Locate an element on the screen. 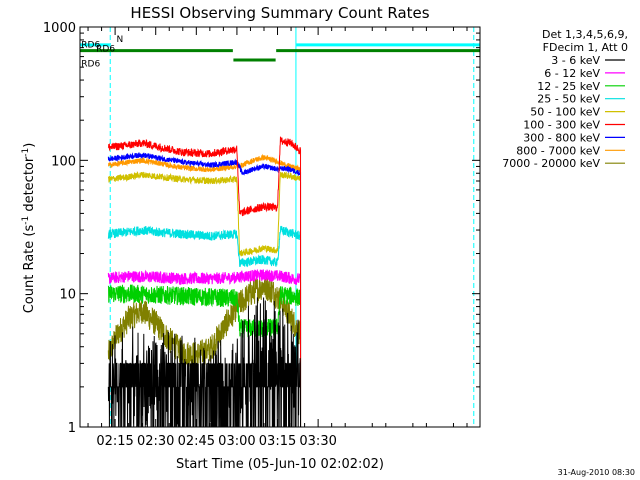 This screenshot has height=480, width=640. legend-label-6: 300 - 800 keV is located at coordinates (561, 137).